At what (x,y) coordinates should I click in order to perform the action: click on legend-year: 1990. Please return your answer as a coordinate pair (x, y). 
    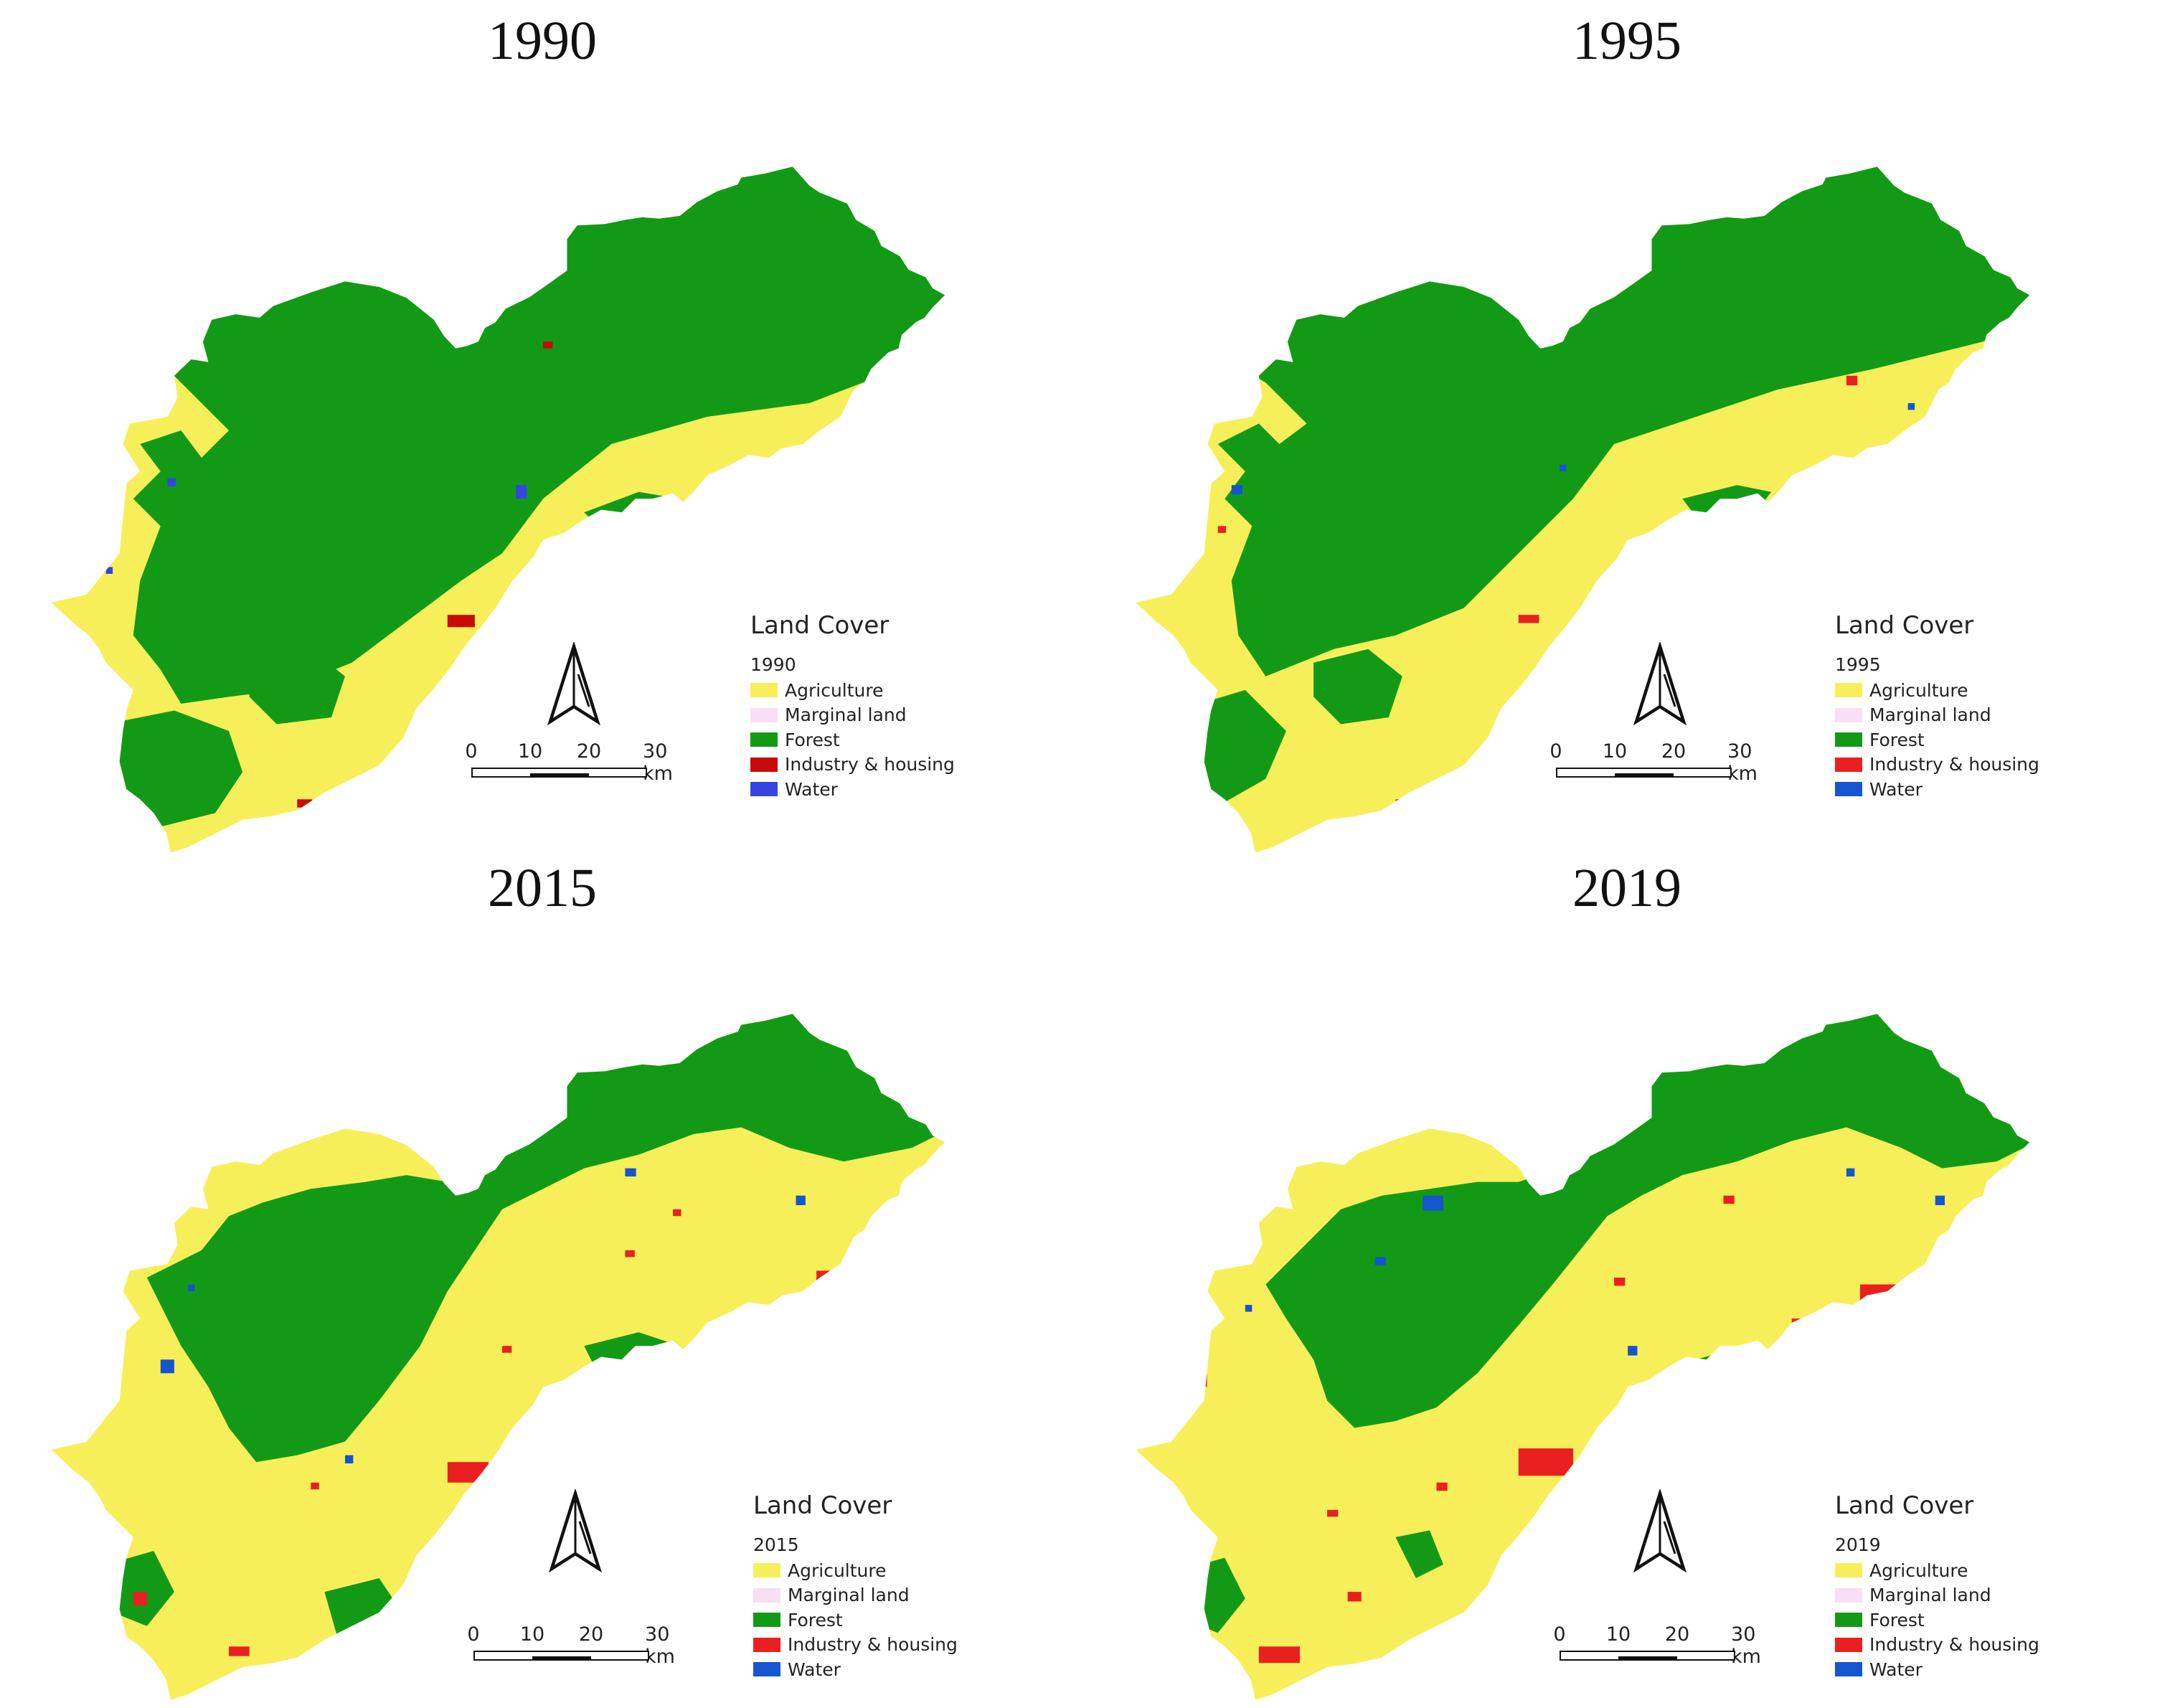
    Looking at the image, I should click on (773, 664).